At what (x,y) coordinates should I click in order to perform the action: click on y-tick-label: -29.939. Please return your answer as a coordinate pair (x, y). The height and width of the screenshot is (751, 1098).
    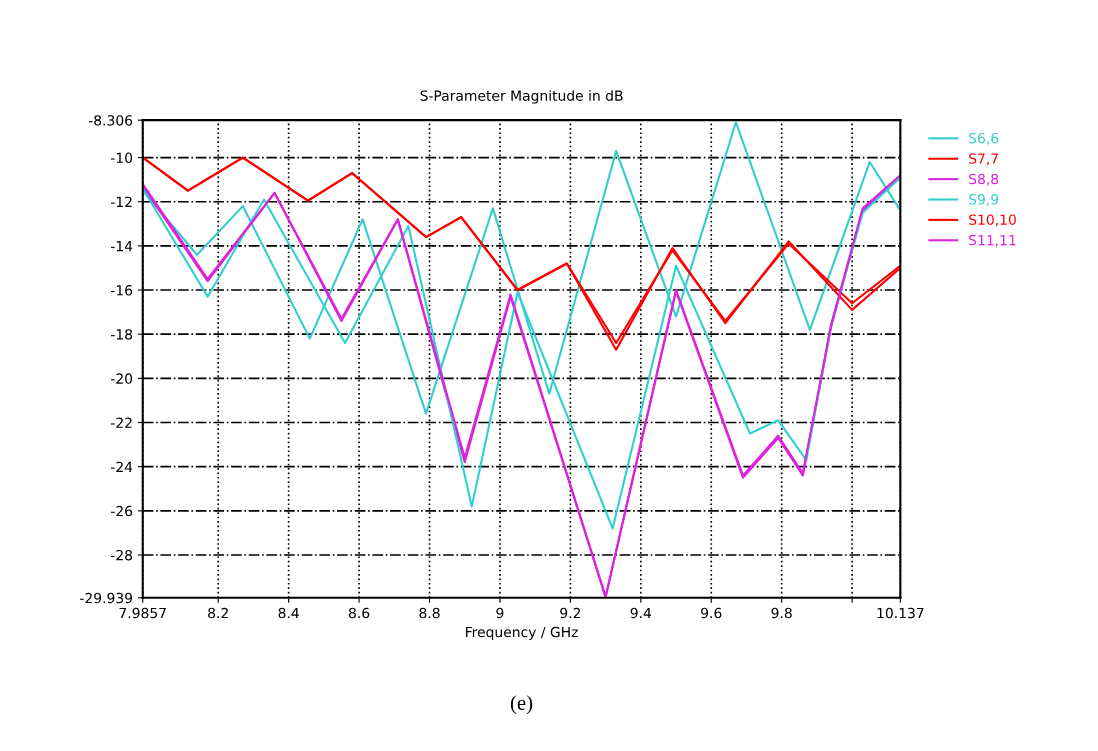
    Looking at the image, I should click on (106, 598).